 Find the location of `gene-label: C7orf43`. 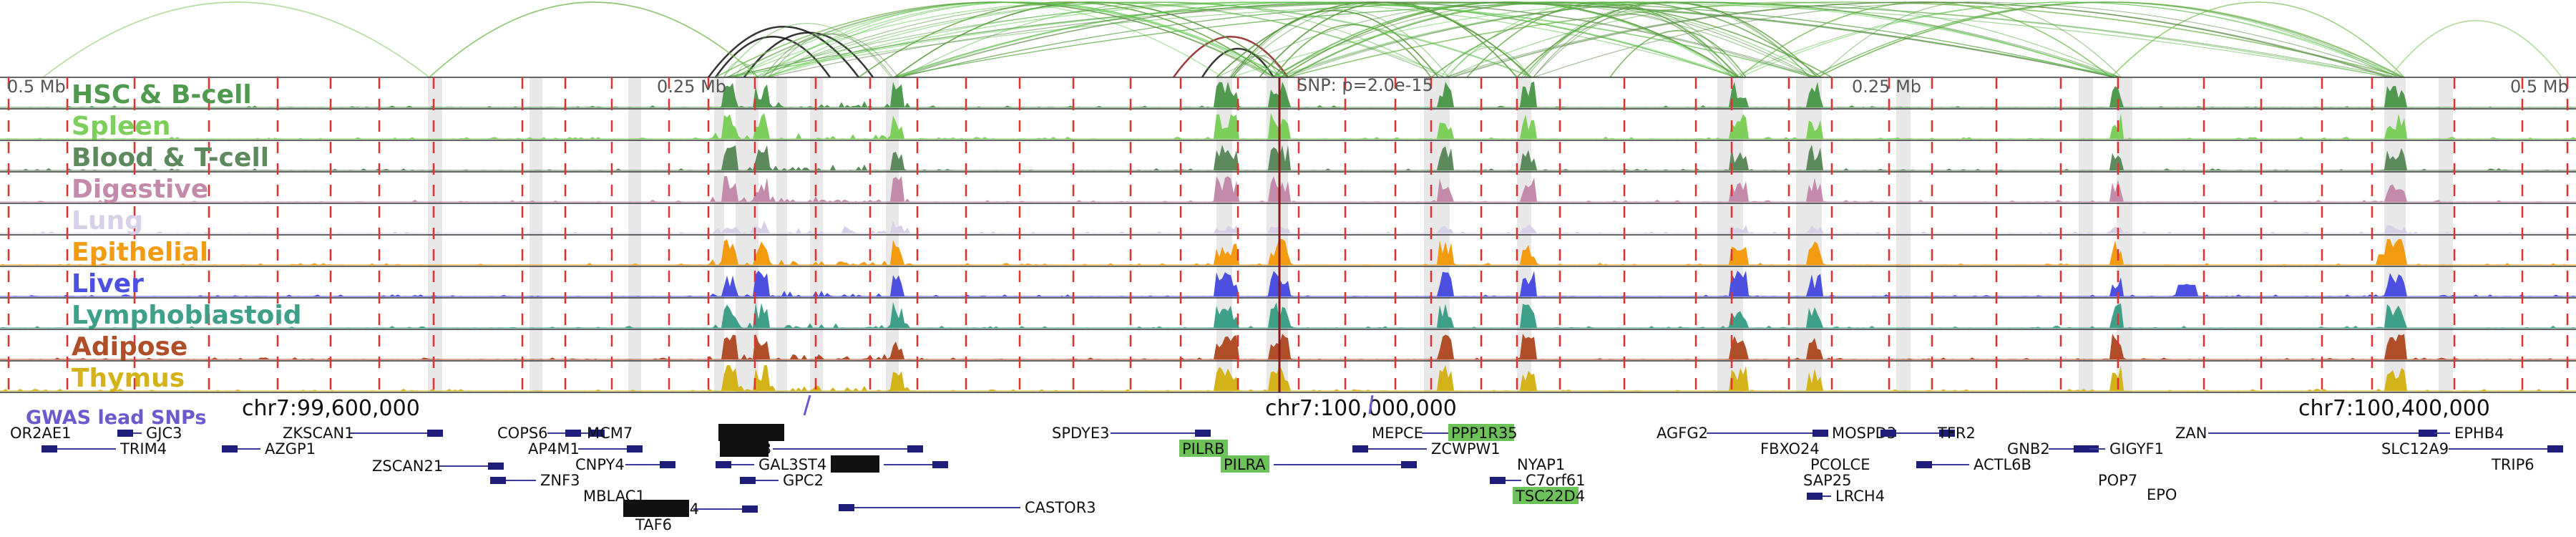

gene-label: C7orf43 is located at coordinates (751, 433).